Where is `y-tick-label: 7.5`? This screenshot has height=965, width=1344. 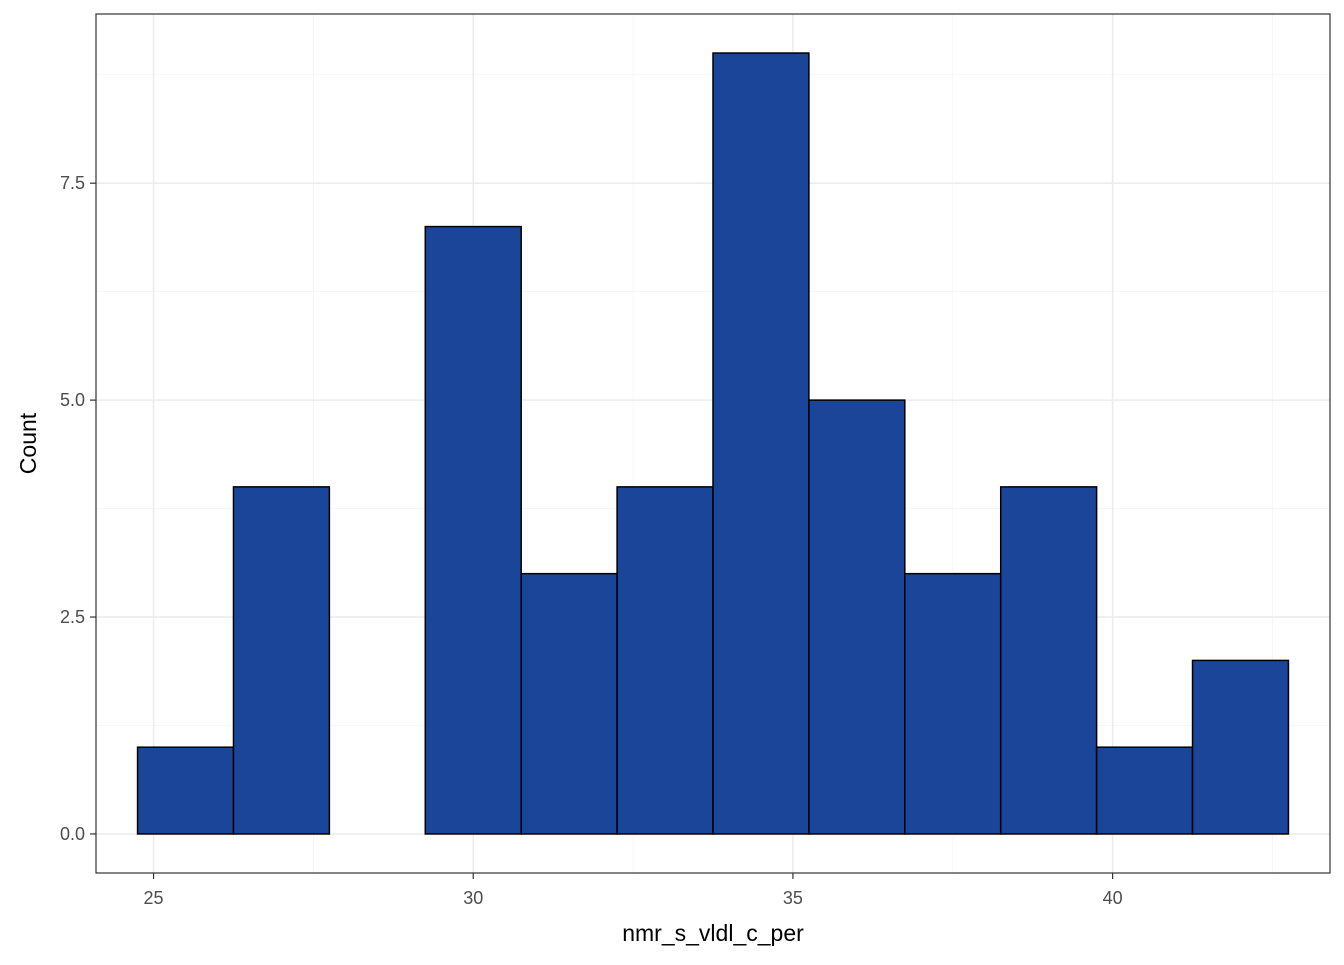 y-tick-label: 7.5 is located at coordinates (72, 183).